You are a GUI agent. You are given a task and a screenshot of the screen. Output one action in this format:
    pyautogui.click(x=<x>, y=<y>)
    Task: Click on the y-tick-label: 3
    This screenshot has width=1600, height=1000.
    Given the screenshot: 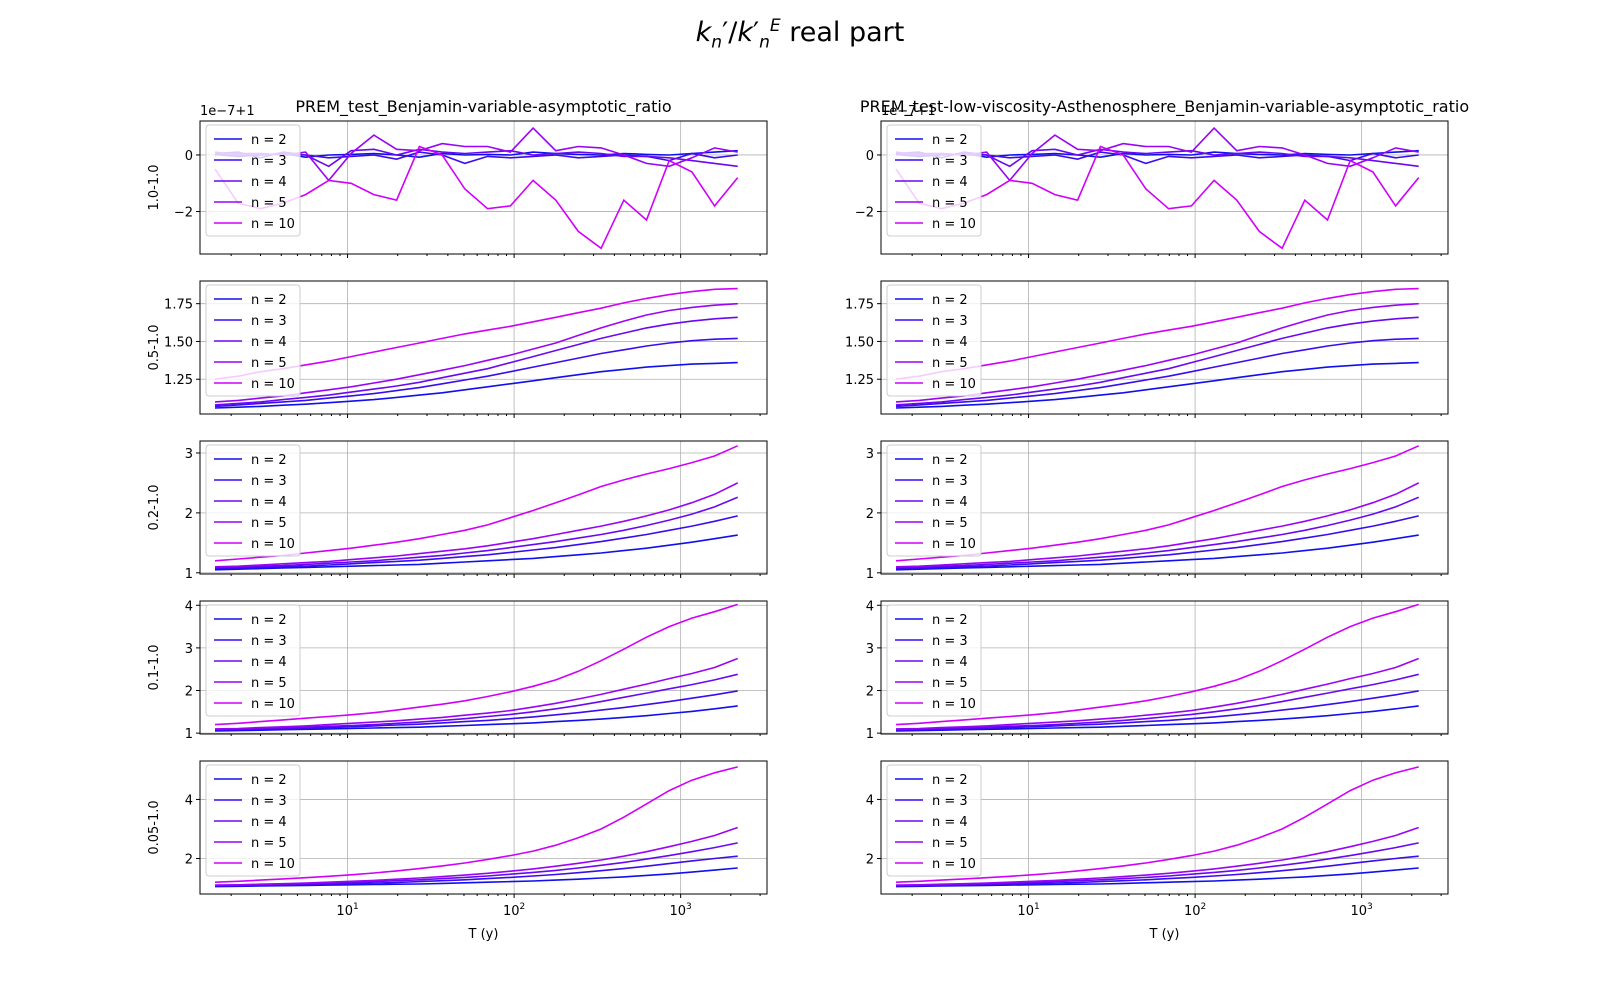 What is the action you would take?
    pyautogui.click(x=189, y=454)
    